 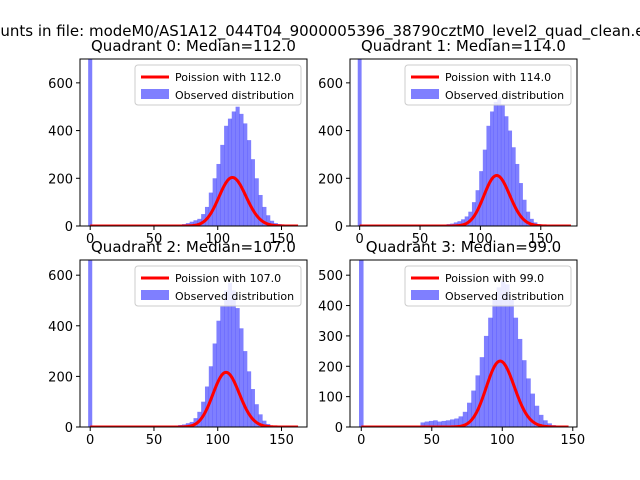 I want to click on y-tick-label: 300, so click(x=330, y=337).